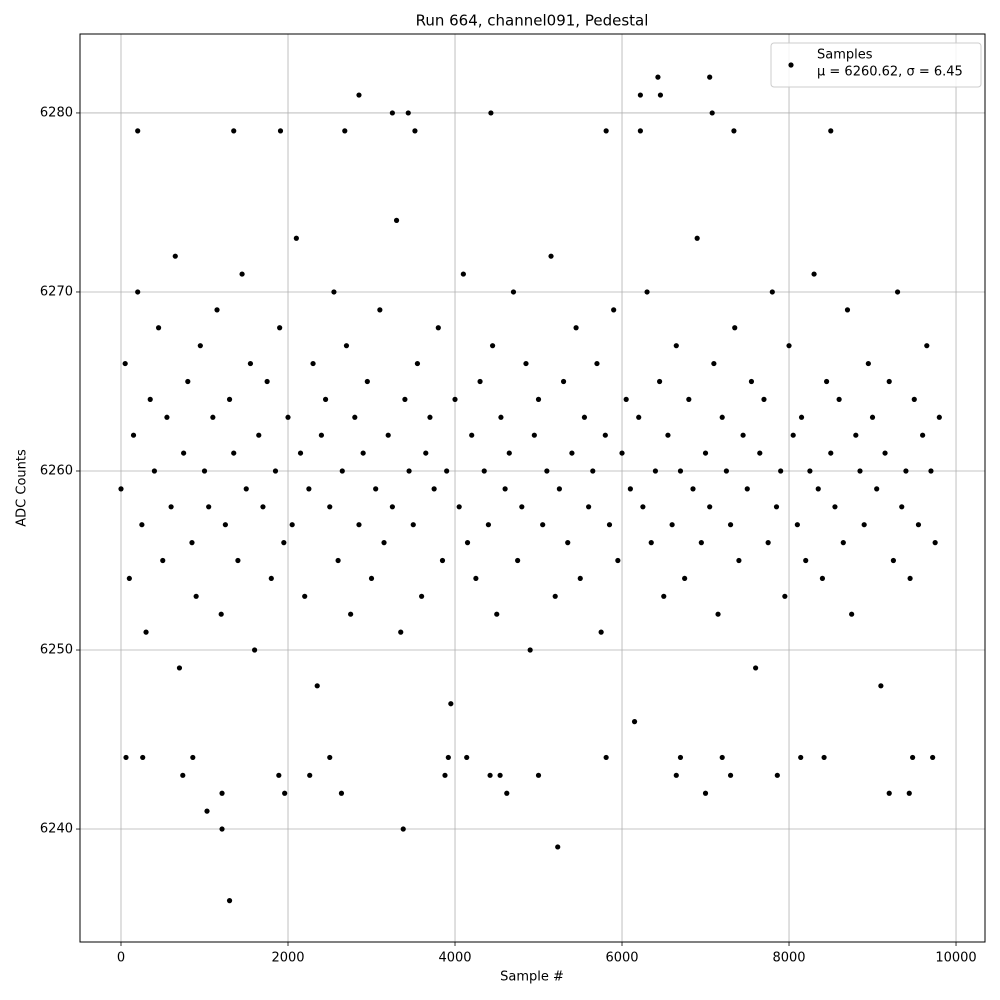 This screenshot has height=1000, width=1000. Describe the element at coordinates (56, 650) in the screenshot. I see `y-tick-label: 6250` at that location.